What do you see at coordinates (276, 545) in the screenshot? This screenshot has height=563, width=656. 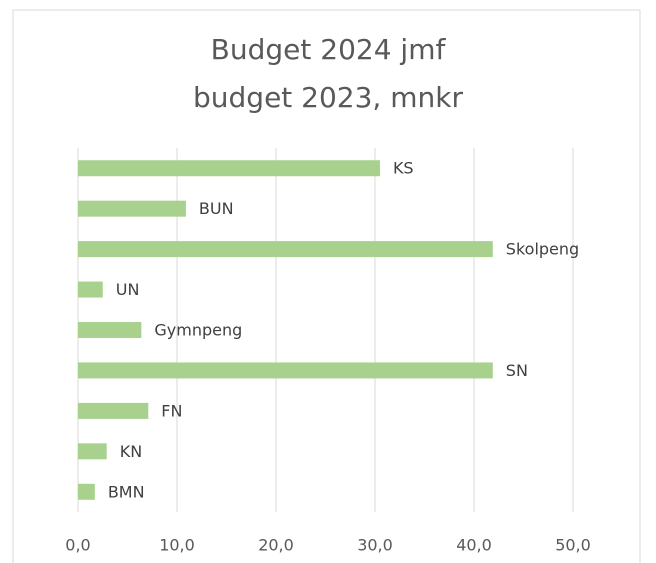 I see `x-tick-label: 20,0` at bounding box center [276, 545].